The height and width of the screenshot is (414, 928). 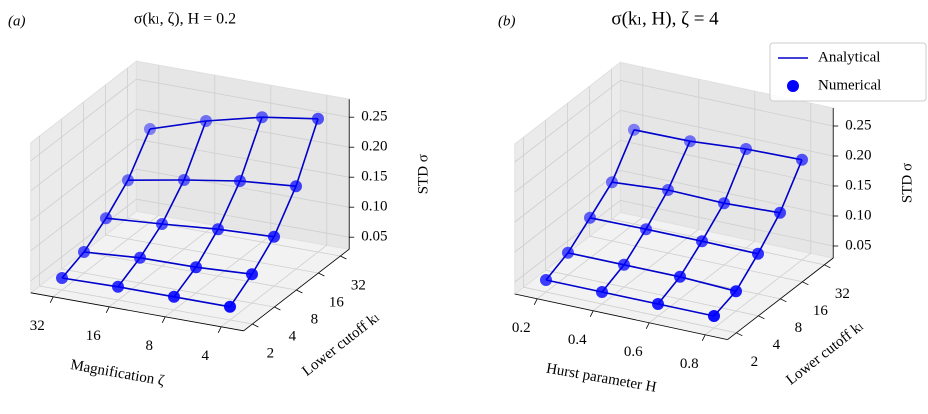 I want to click on panel-label: (b), so click(x=507, y=21).